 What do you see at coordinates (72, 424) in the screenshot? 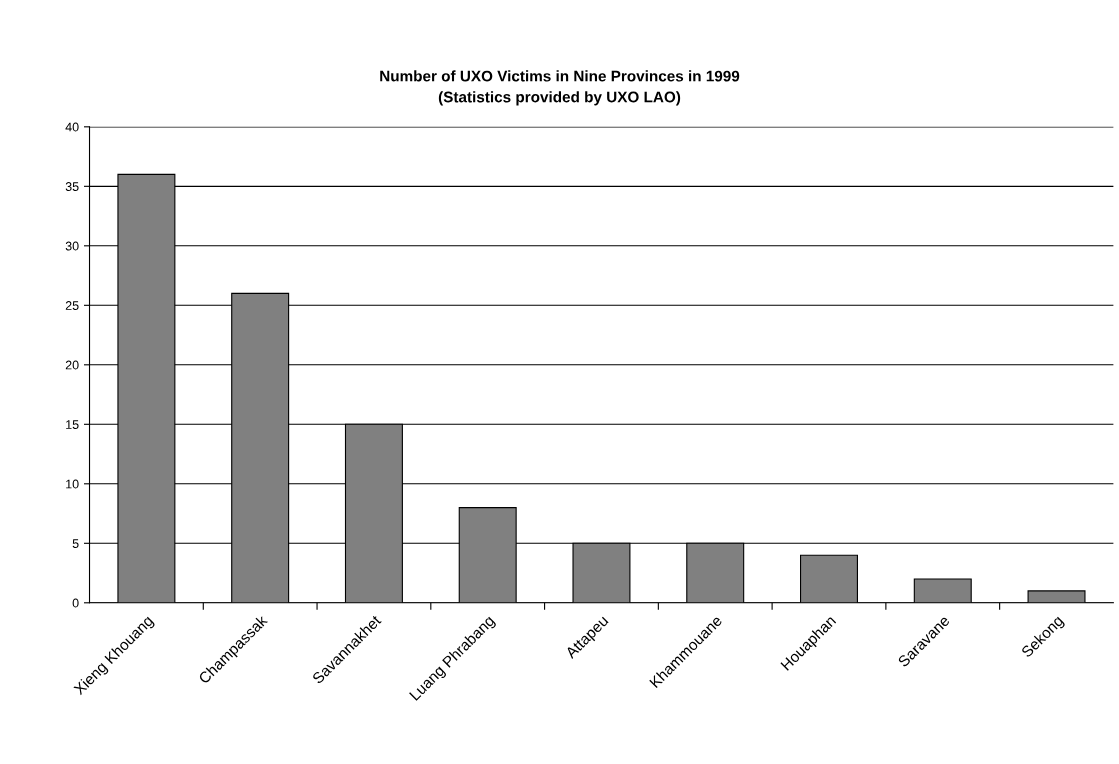
I see `y-tick-label: 15` at bounding box center [72, 424].